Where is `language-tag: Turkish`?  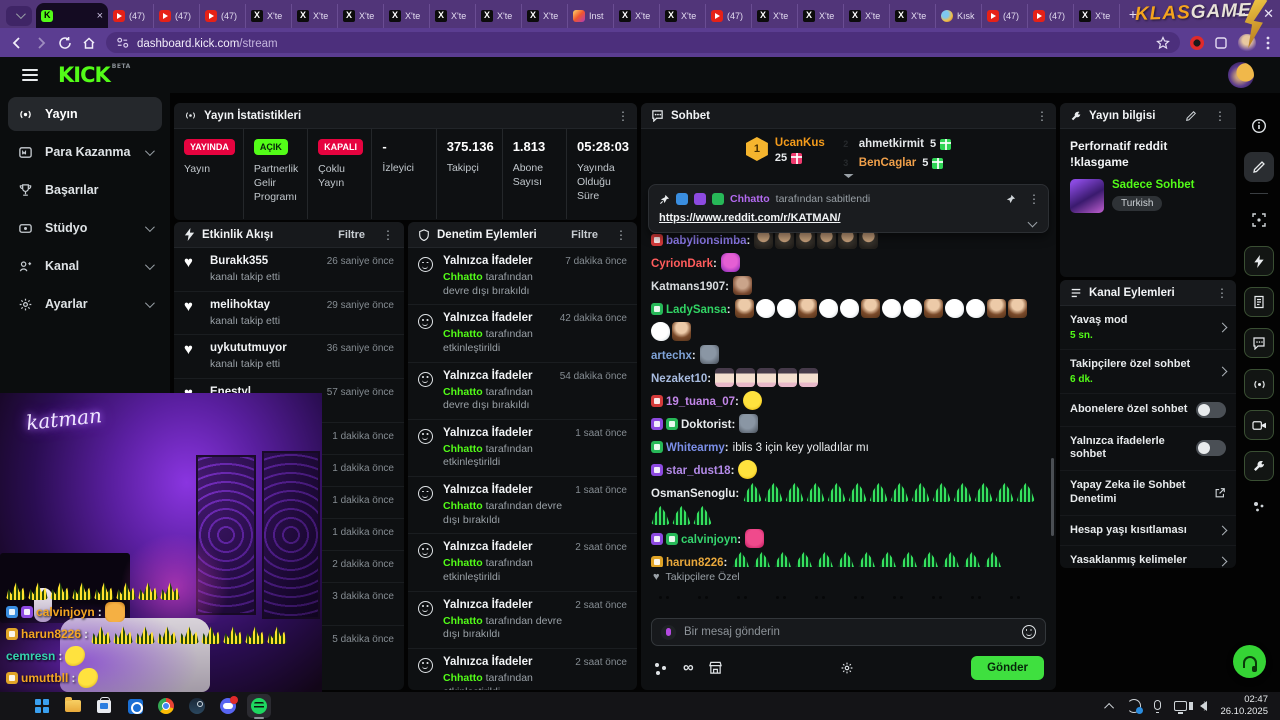 language-tag: Turkish is located at coordinates (1137, 204).